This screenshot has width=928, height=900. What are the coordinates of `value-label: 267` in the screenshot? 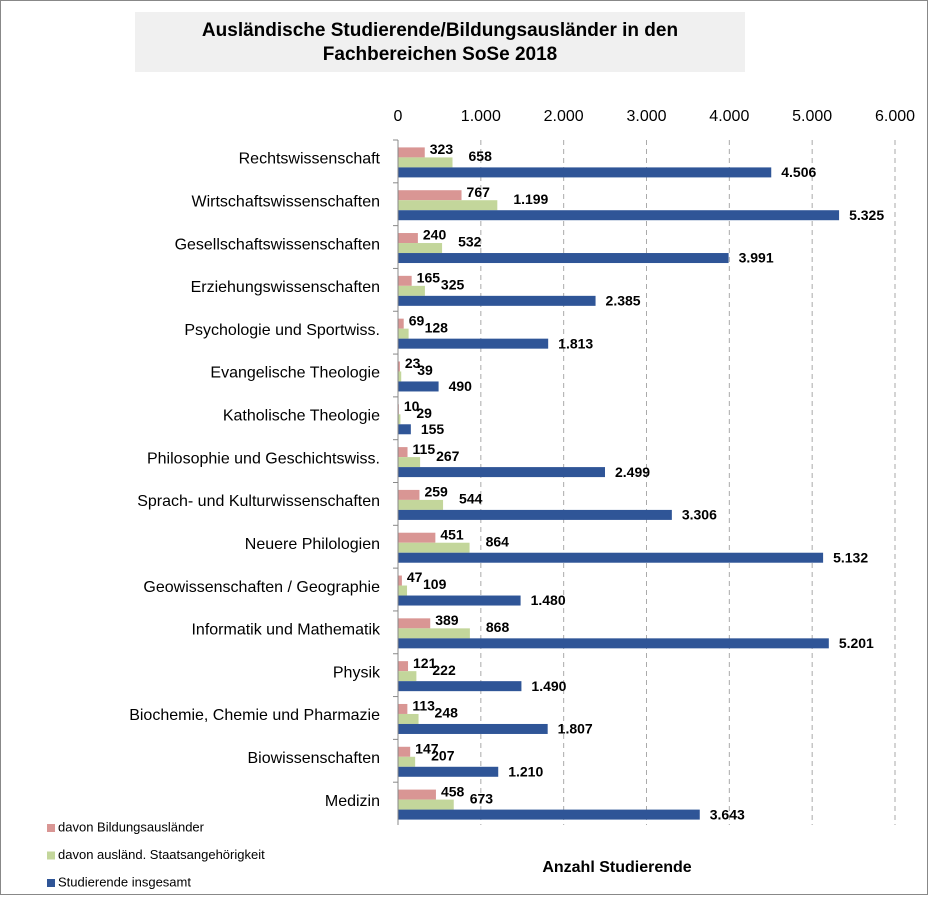 It's located at (448, 456).